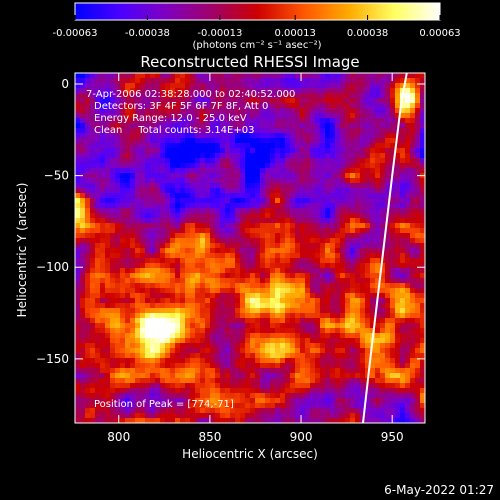 The image size is (500, 500). Describe the element at coordinates (219, 33) in the screenshot. I see `colorbar-tick-label: -0.00013` at that location.